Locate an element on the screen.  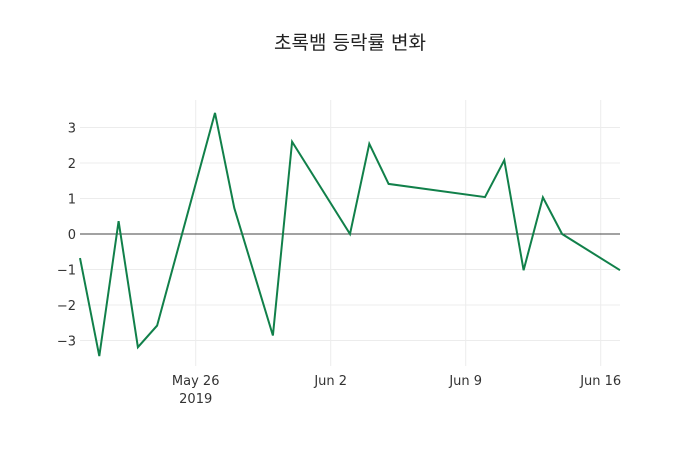
y-tick-label: 1 is located at coordinates (72, 200).